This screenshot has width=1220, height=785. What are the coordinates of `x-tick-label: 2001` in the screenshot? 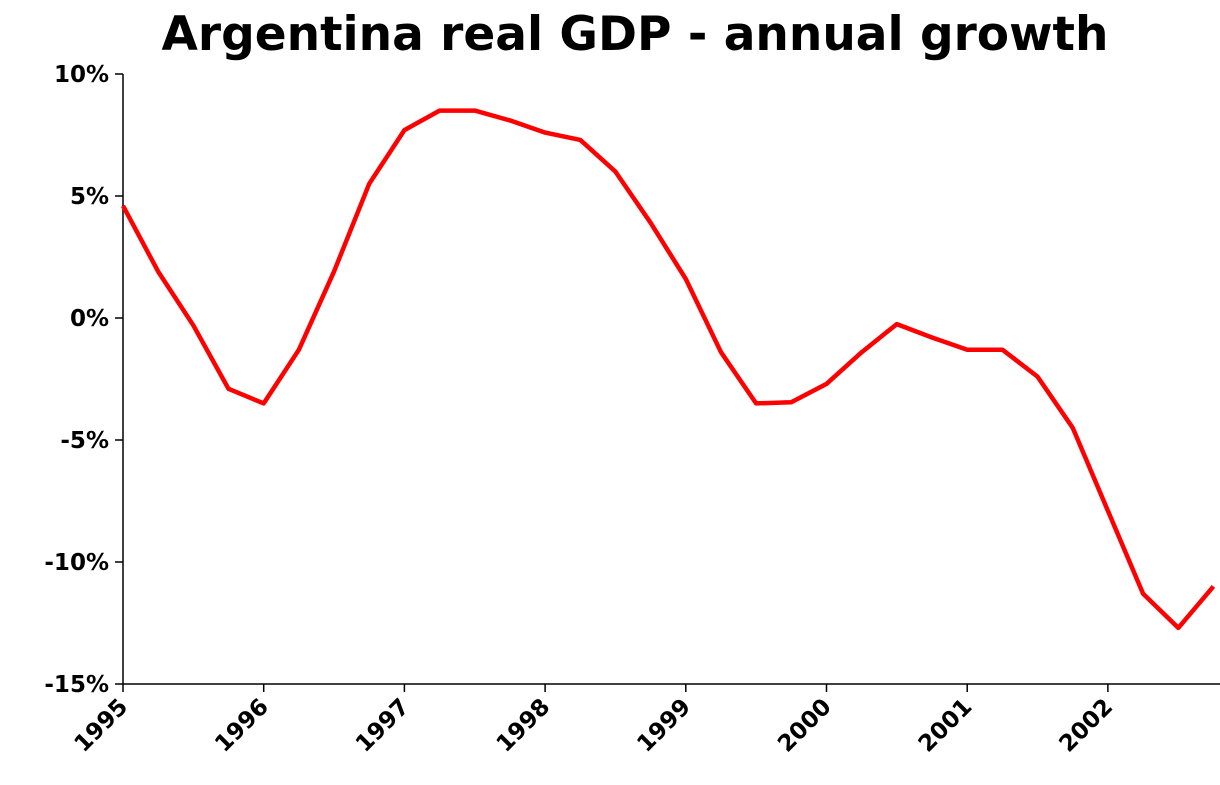 It's located at (946, 726).